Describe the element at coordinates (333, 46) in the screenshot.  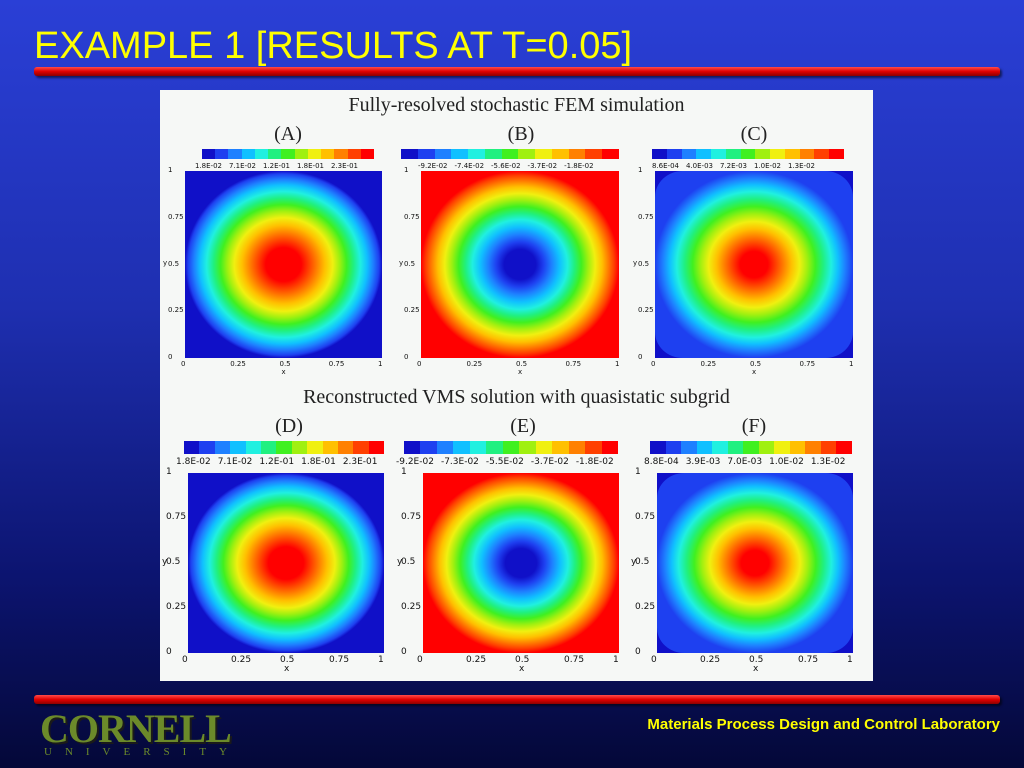
I see `slide-title: EXAMPLE 1 [RESULTS AT T=0.05]` at that location.